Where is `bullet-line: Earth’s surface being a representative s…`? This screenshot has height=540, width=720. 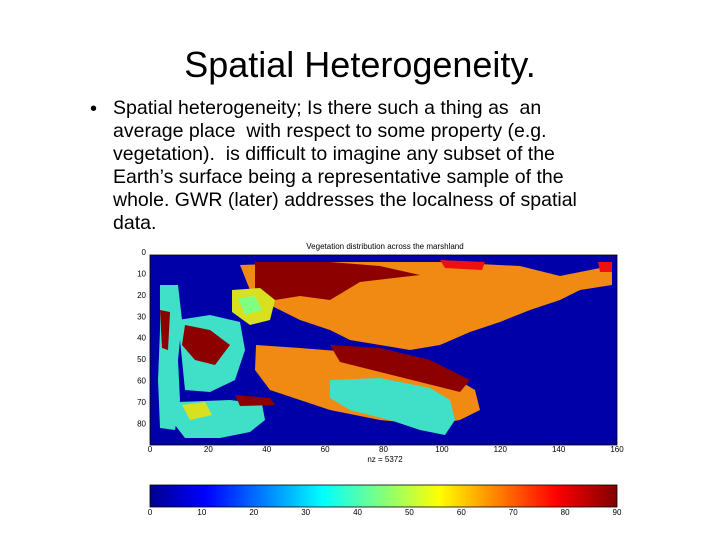 bullet-line: Earth’s surface being a representative s… is located at coordinates (338, 177).